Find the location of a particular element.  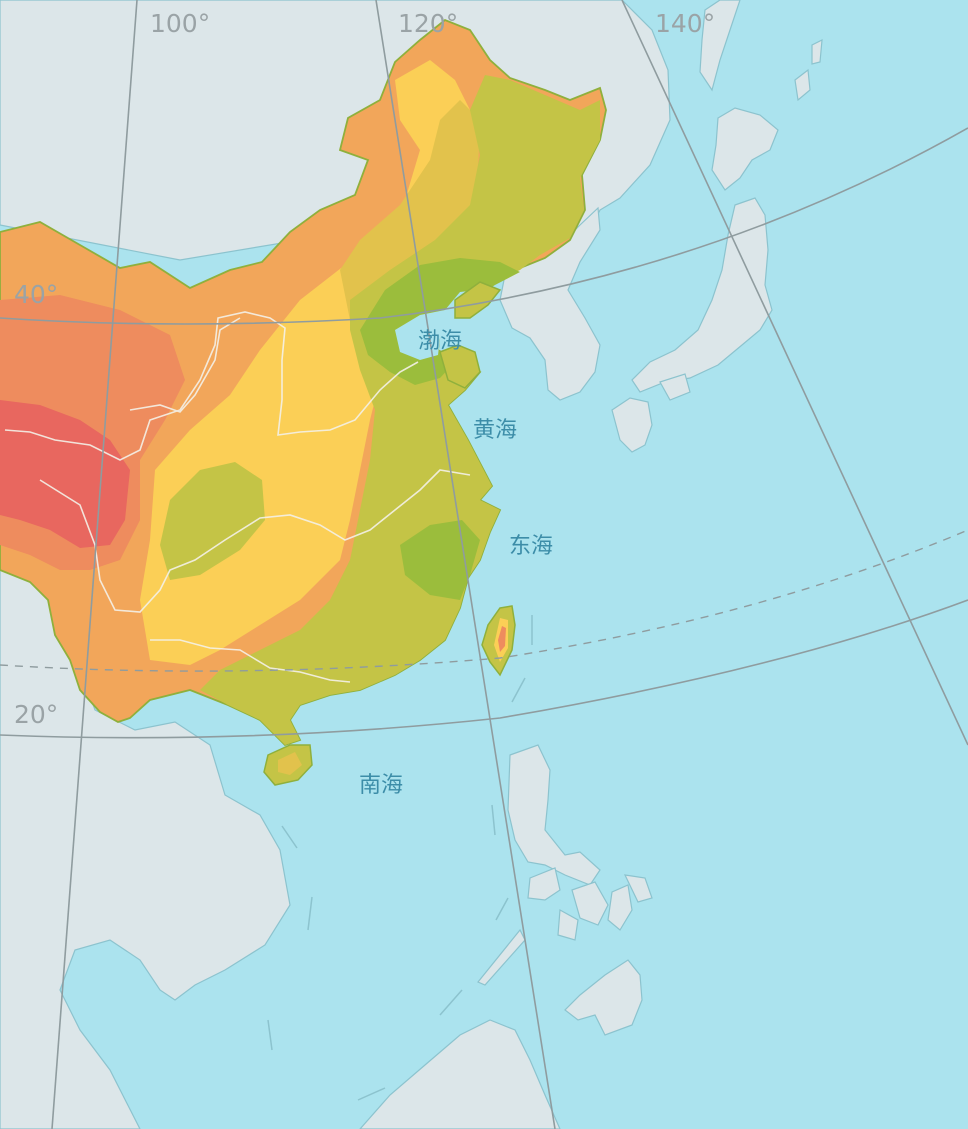

shandong is located at coordinates (460, 366).